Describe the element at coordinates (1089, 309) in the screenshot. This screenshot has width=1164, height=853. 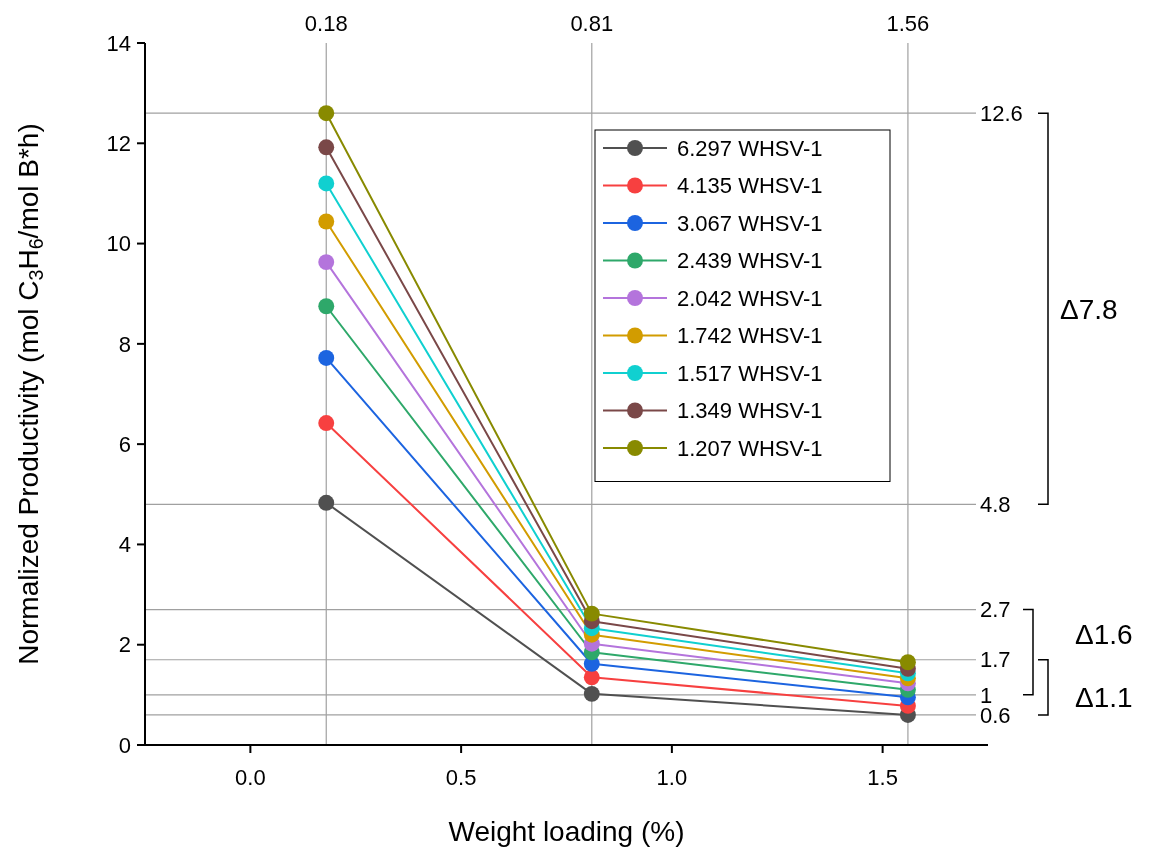
I see `text: Δ7.8` at that location.